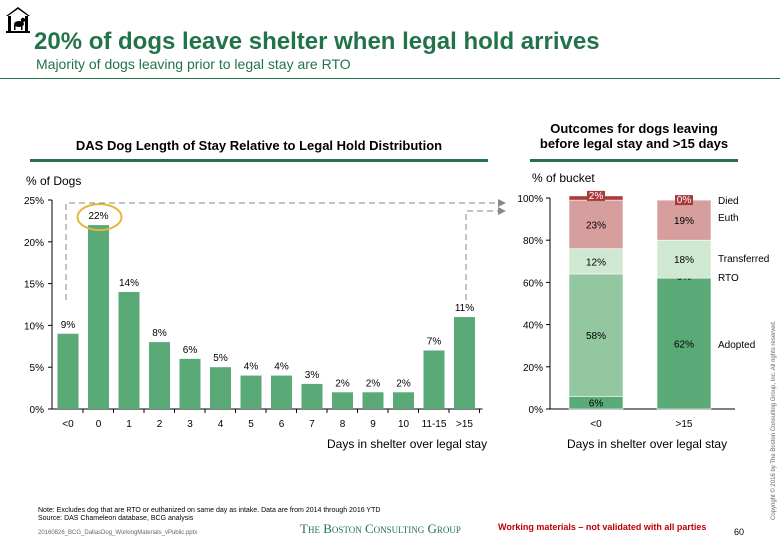 The width and height of the screenshot is (780, 540). Describe the element at coordinates (68, 371) in the screenshot. I see `left-bar-<0` at that location.